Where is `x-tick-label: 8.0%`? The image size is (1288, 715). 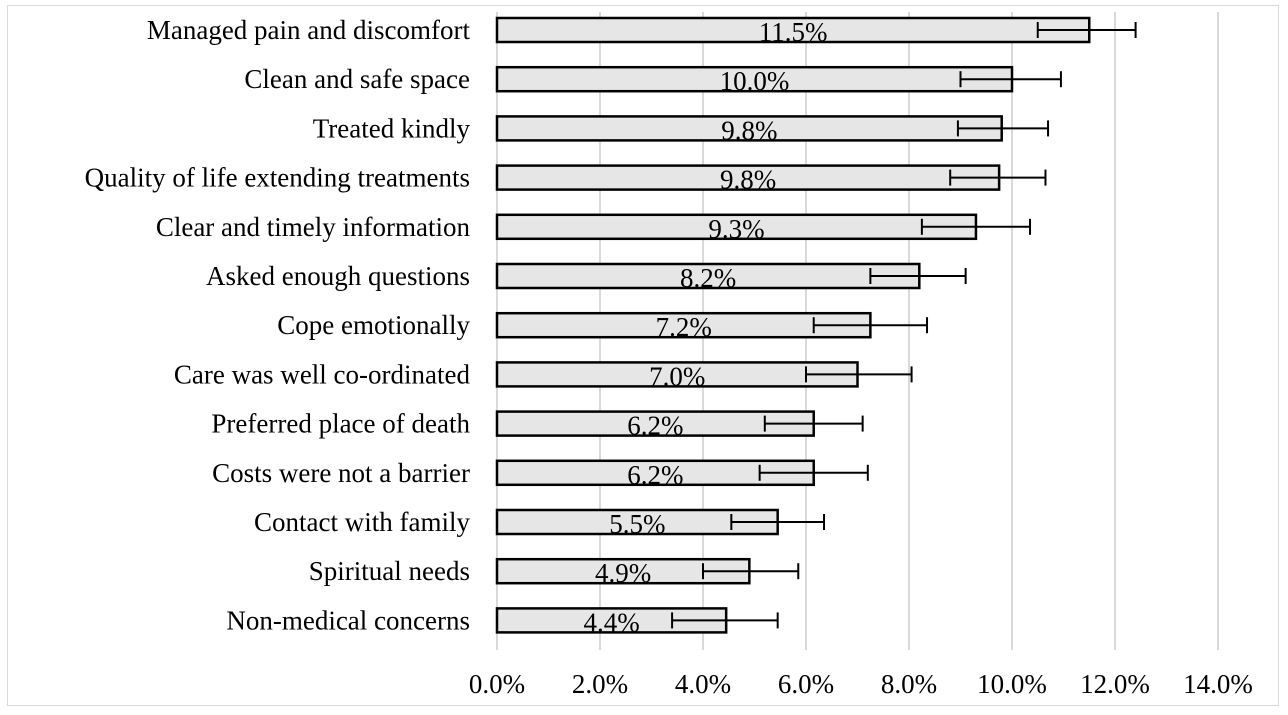 x-tick-label: 8.0% is located at coordinates (909, 684).